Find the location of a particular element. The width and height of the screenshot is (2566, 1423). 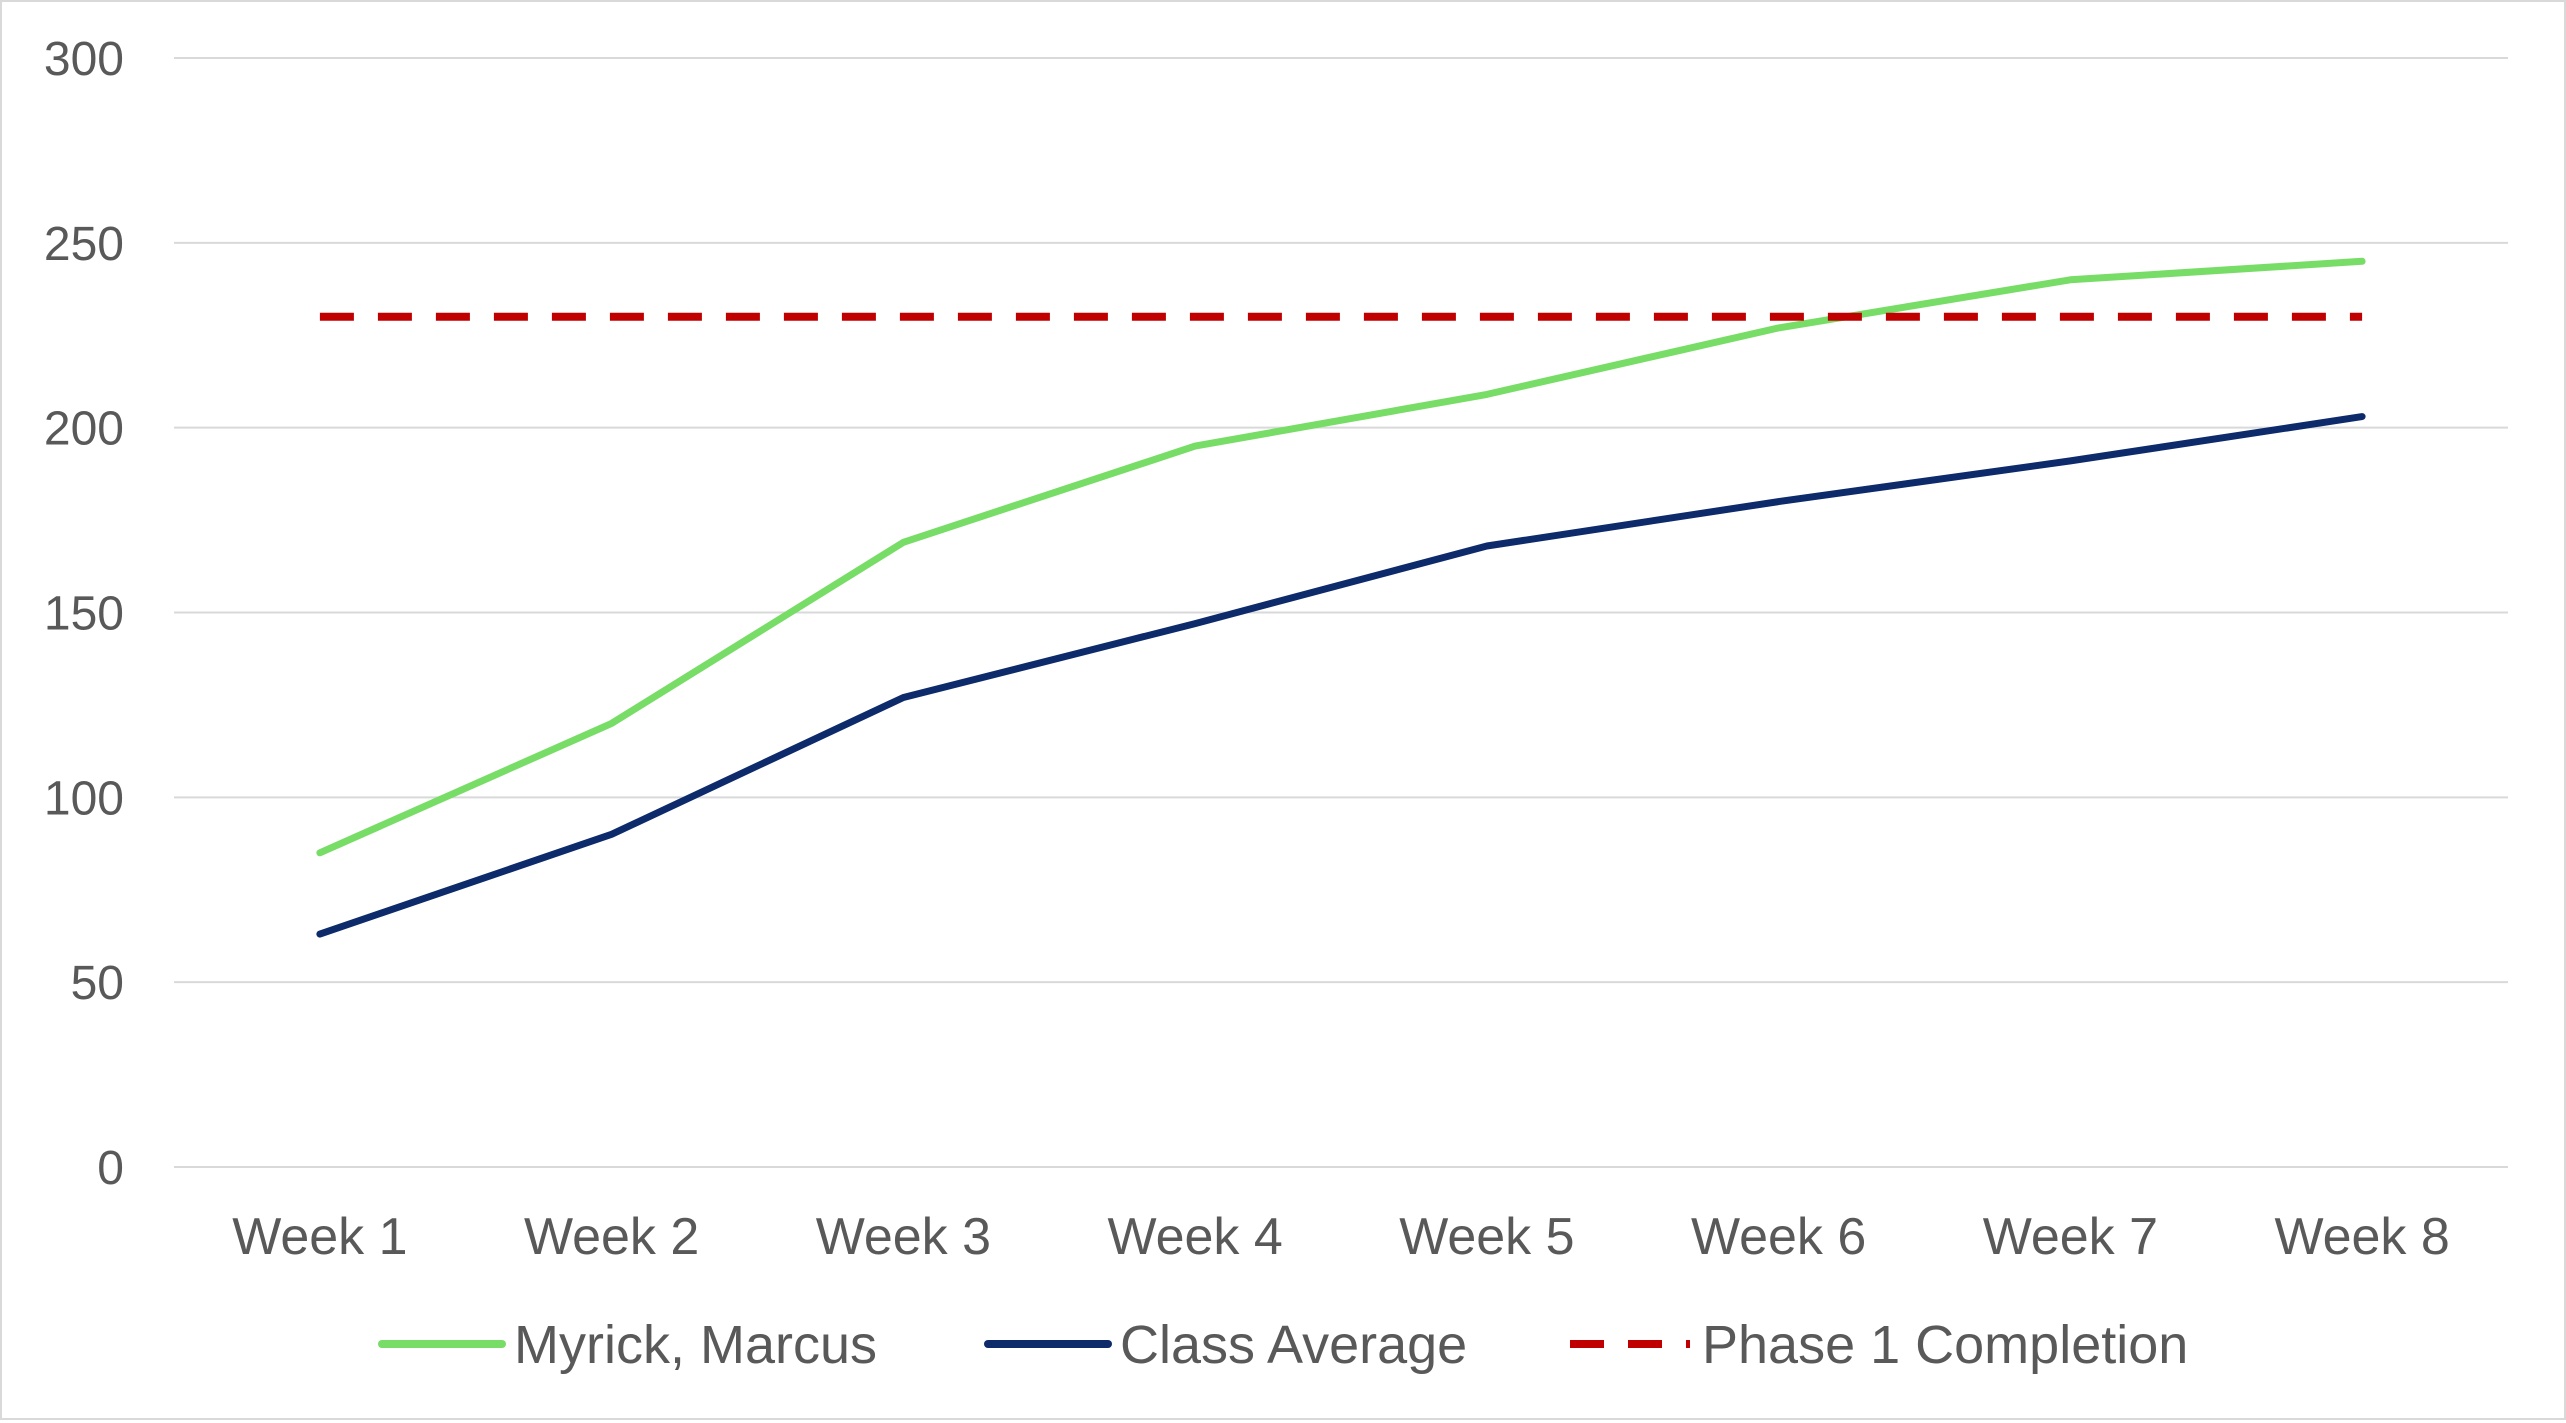

legend-label: Phase 1 Completion is located at coordinates (1945, 1345).